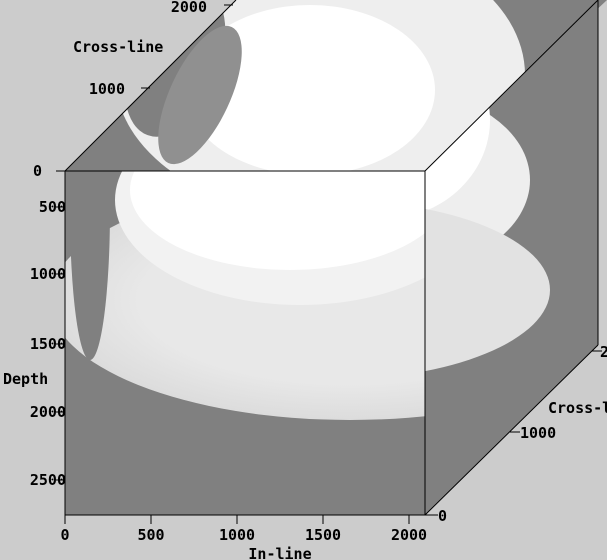 This screenshot has height=560, width=607. What do you see at coordinates (538, 433) in the screenshot?
I see `crossline-side-tick-1000: 1000` at bounding box center [538, 433].